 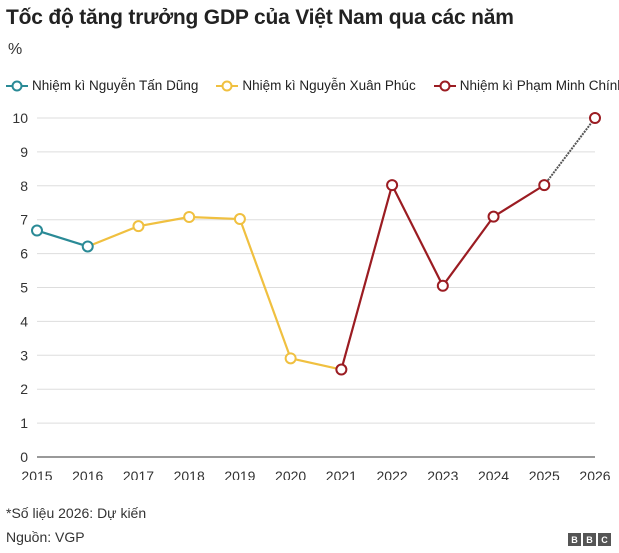 I want to click on legend-item-phuc: Nhiệm kì Nguyễn Xuân Phúc, so click(x=316, y=85).